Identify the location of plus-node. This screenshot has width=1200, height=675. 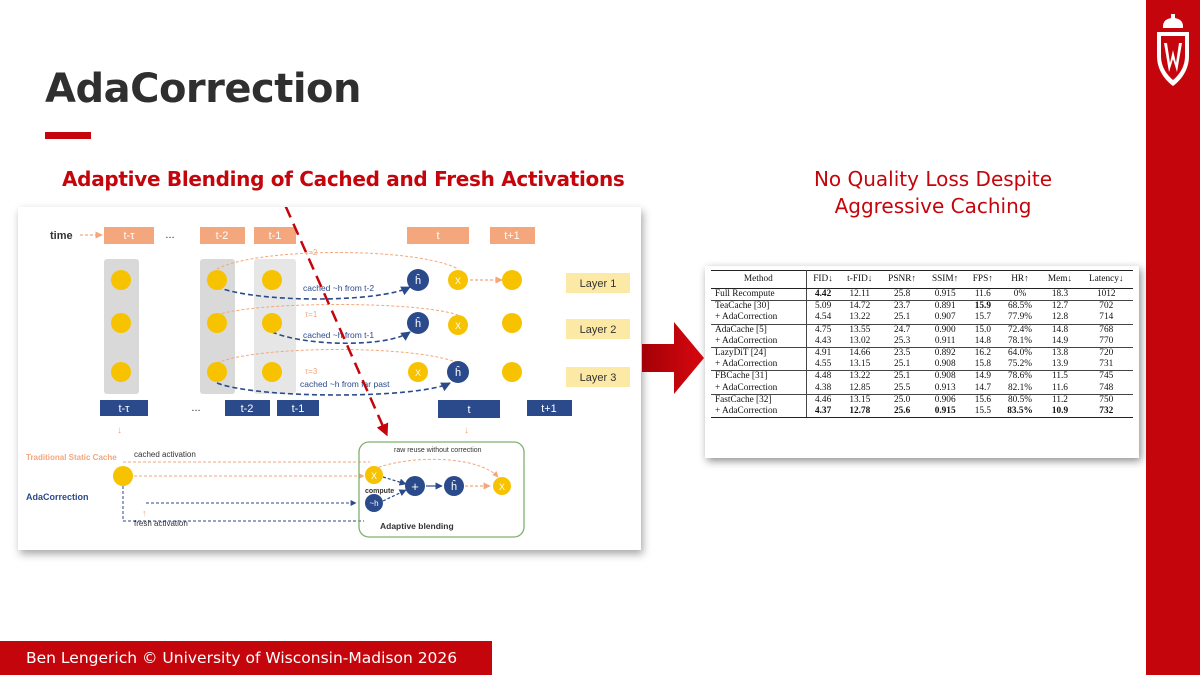
(415, 486).